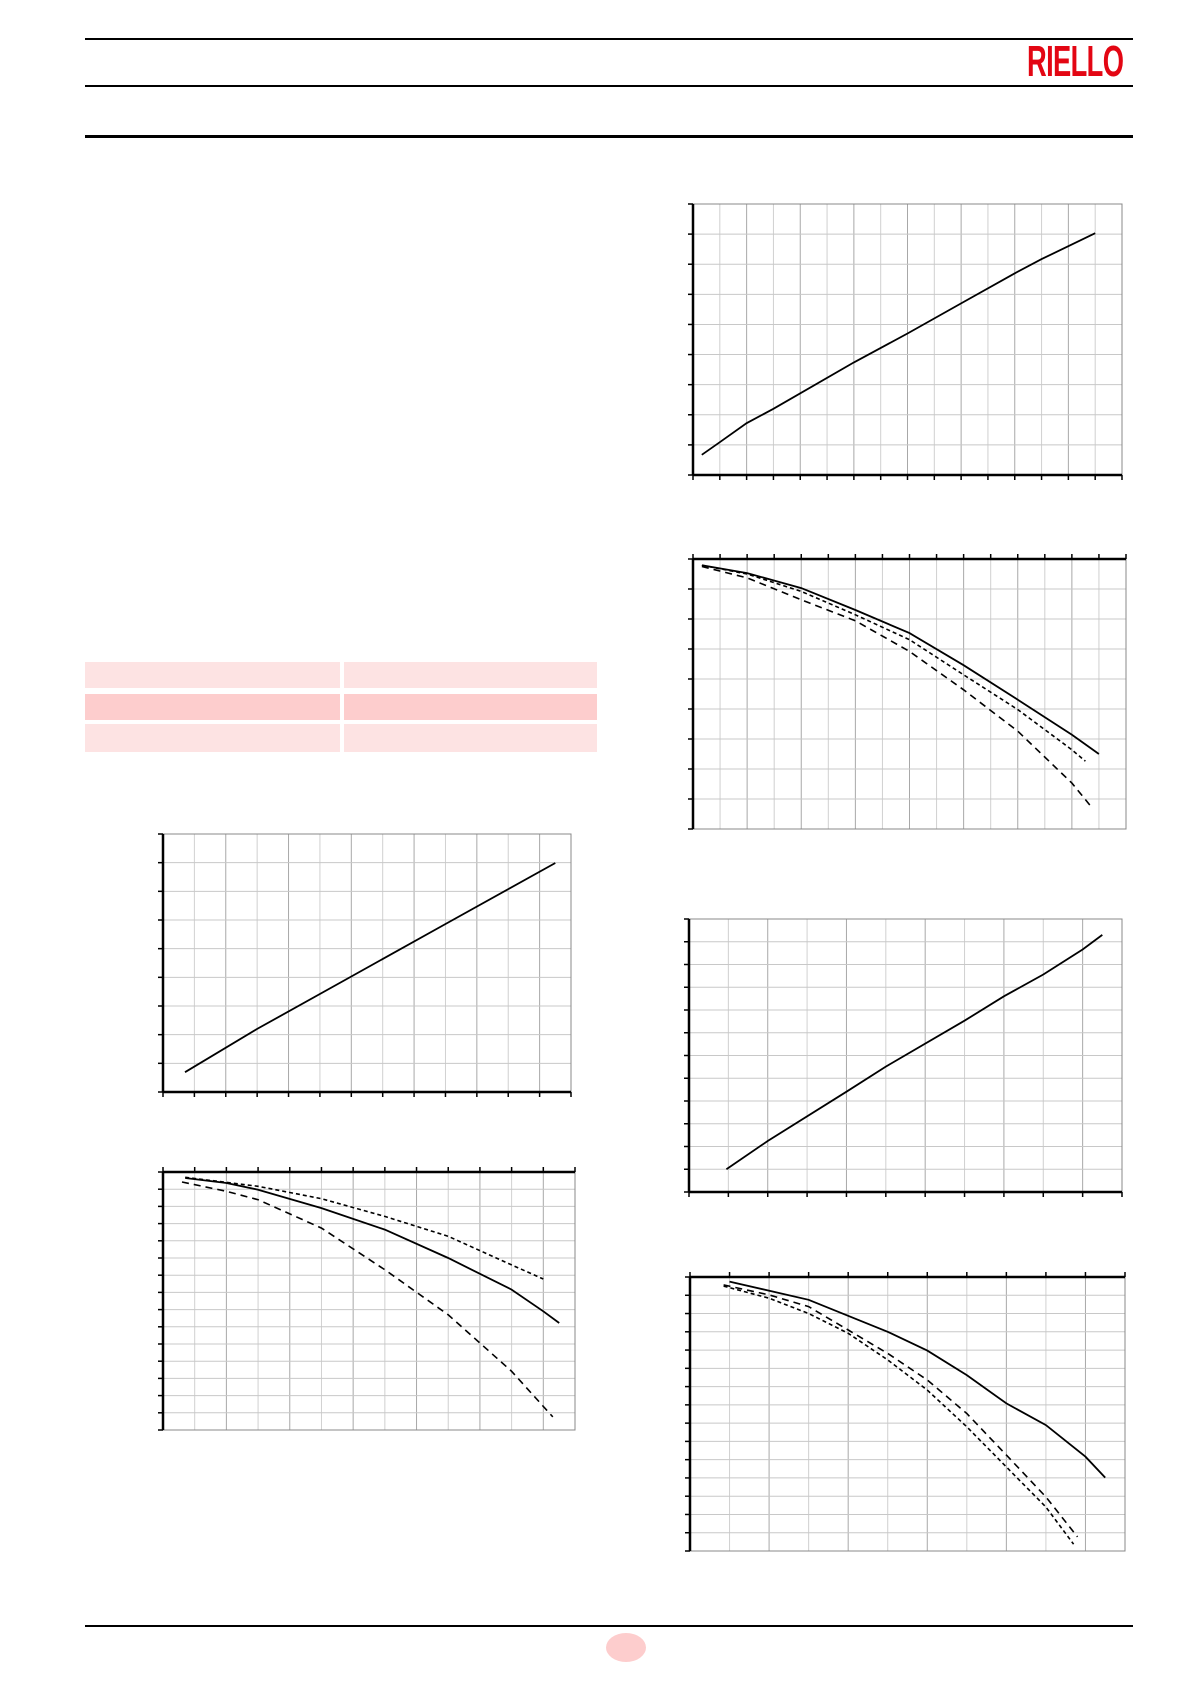 This screenshot has height=1684, width=1190. I want to click on logo-text: RIELLO, so click(1075, 61).